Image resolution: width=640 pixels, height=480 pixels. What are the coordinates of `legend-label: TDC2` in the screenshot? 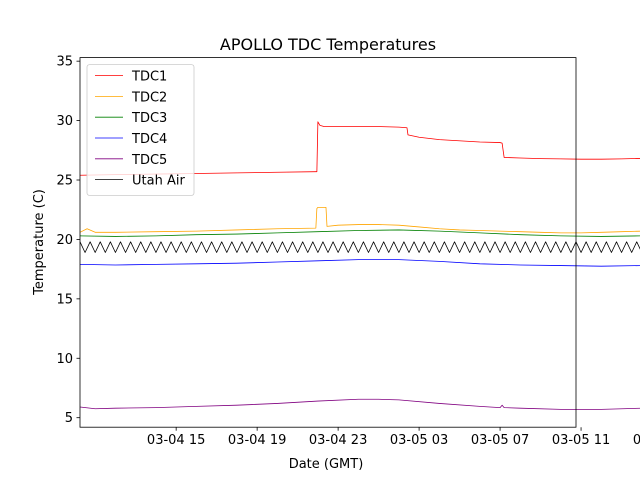 It's located at (149, 97).